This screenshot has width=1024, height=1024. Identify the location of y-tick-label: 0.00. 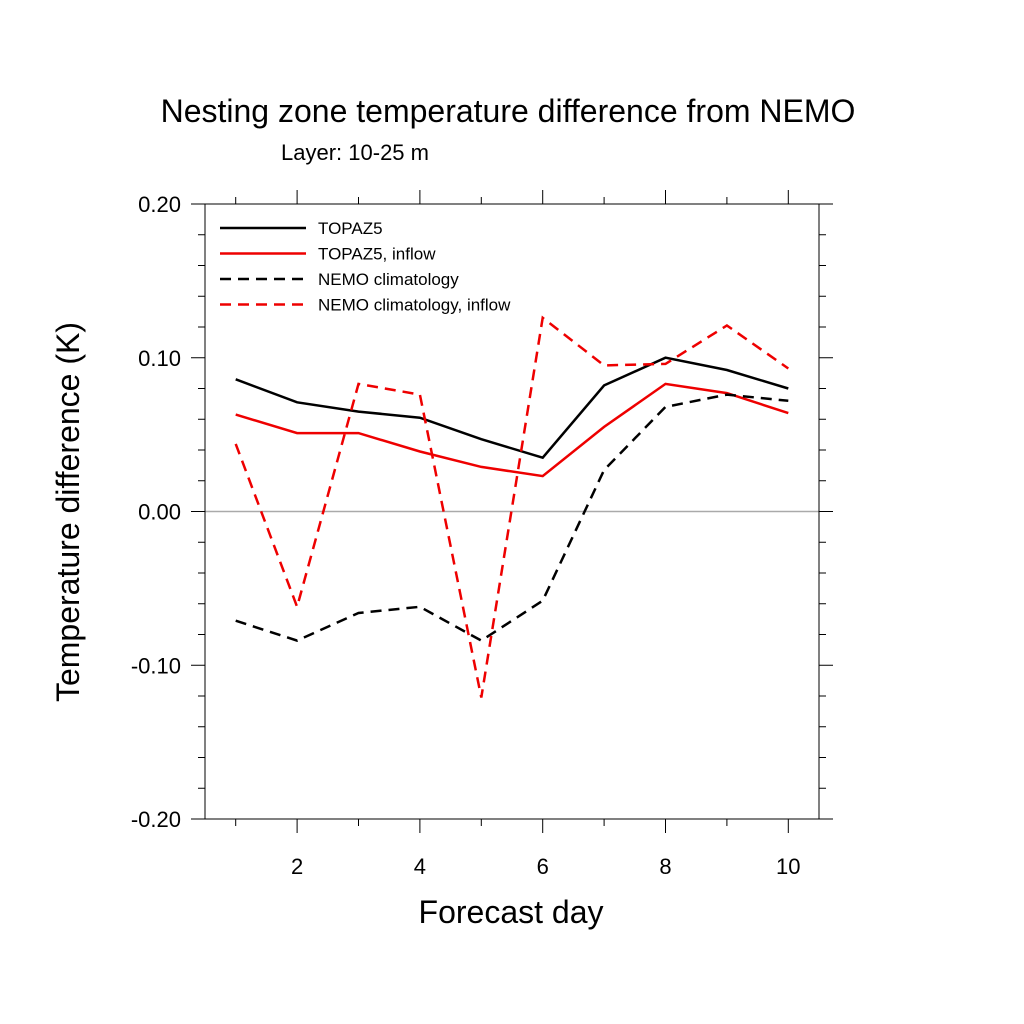
(159, 512).